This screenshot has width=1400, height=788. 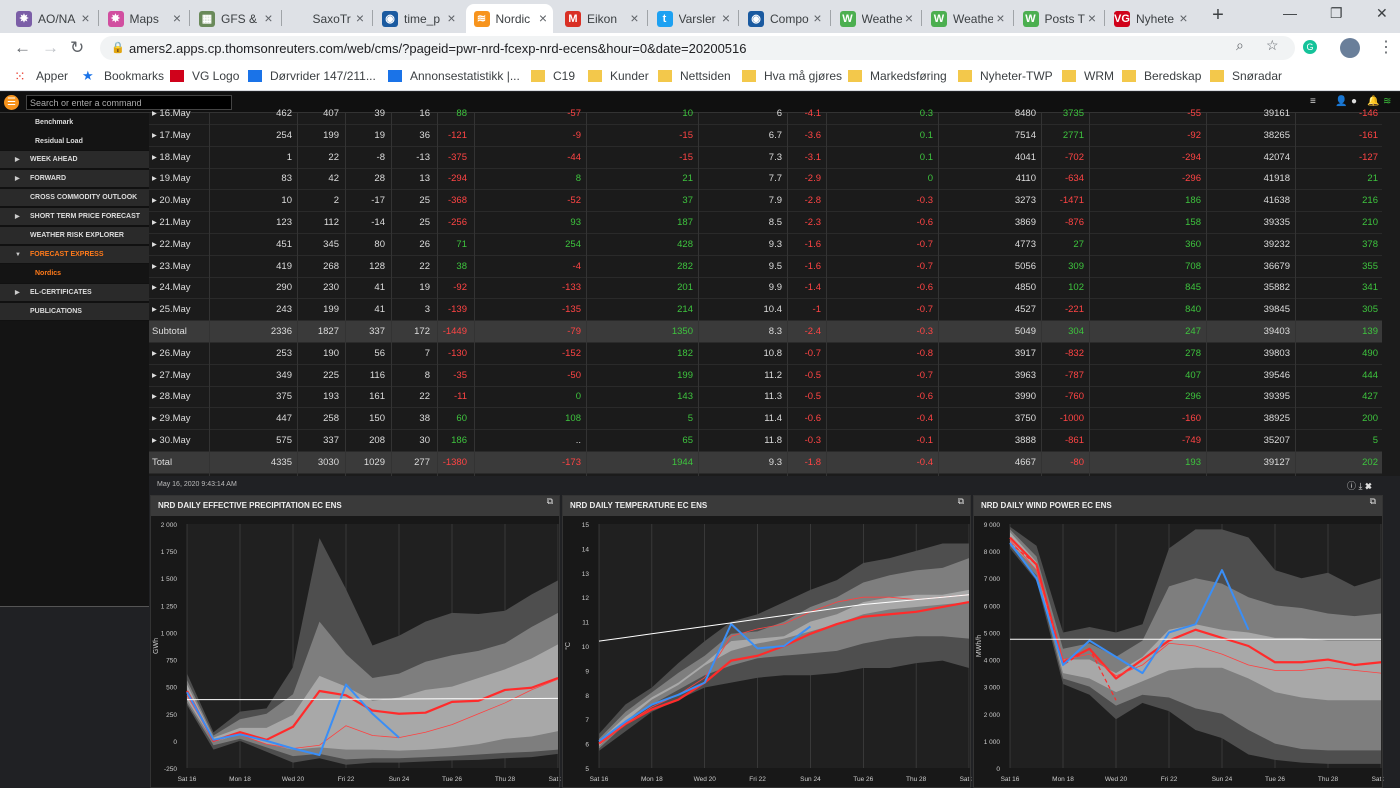 I want to click on browser-tab: ≋ Nordic ×, so click(x=509, y=18).